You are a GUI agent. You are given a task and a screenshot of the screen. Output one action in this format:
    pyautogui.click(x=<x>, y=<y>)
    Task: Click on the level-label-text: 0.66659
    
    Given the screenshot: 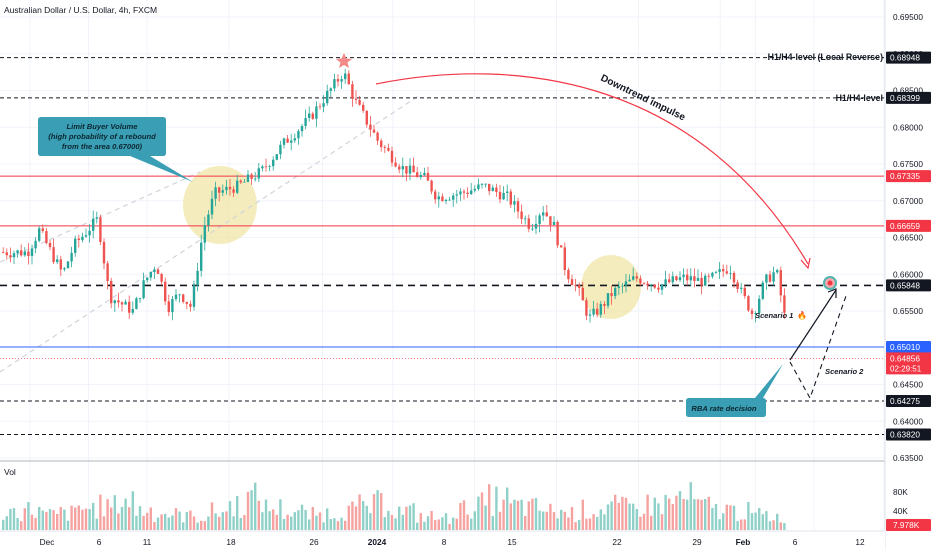 What is the action you would take?
    pyautogui.click(x=905, y=226)
    